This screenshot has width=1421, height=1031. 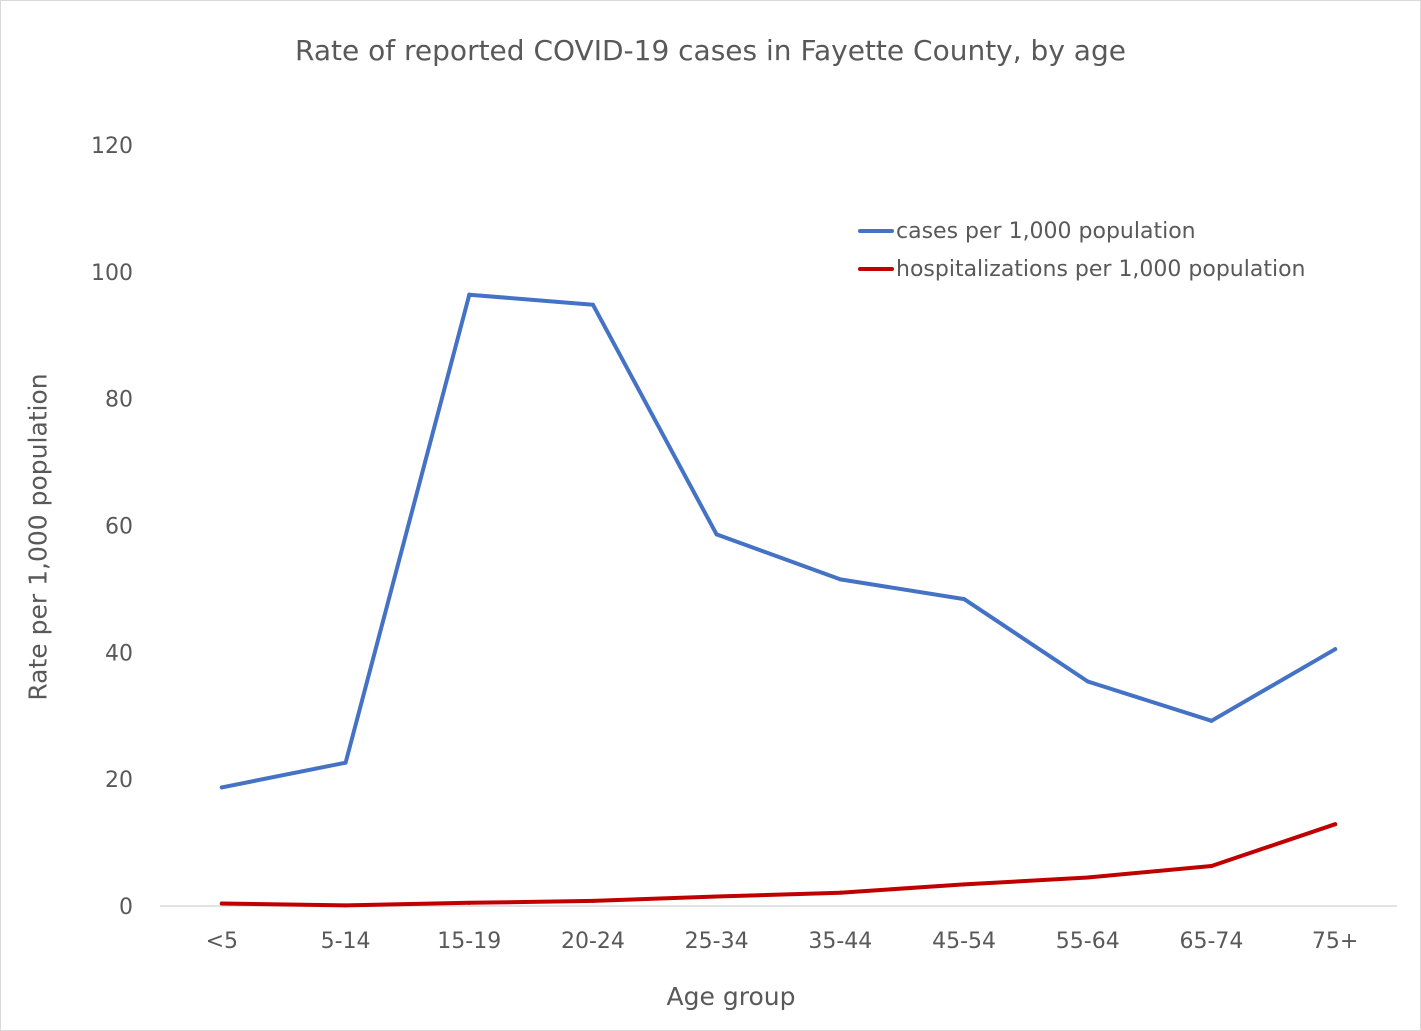 I want to click on y-tick-label: 80, so click(x=119, y=400).